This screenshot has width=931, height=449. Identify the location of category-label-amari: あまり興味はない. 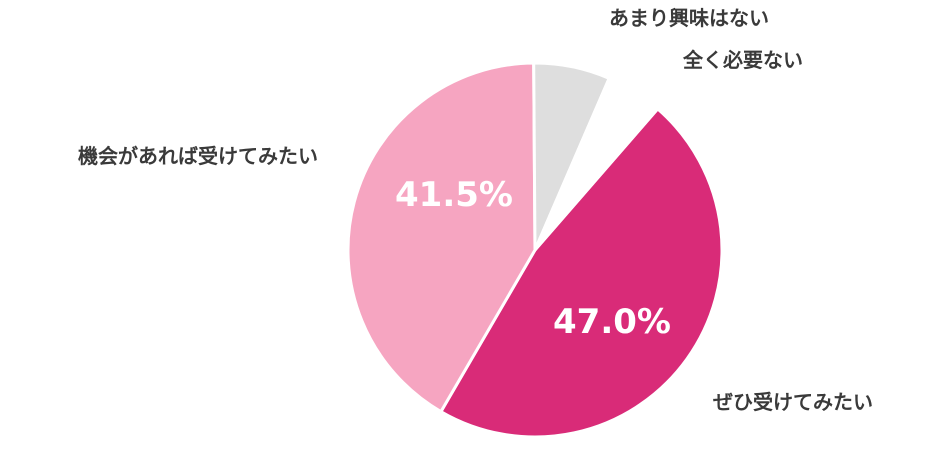
(689, 18).